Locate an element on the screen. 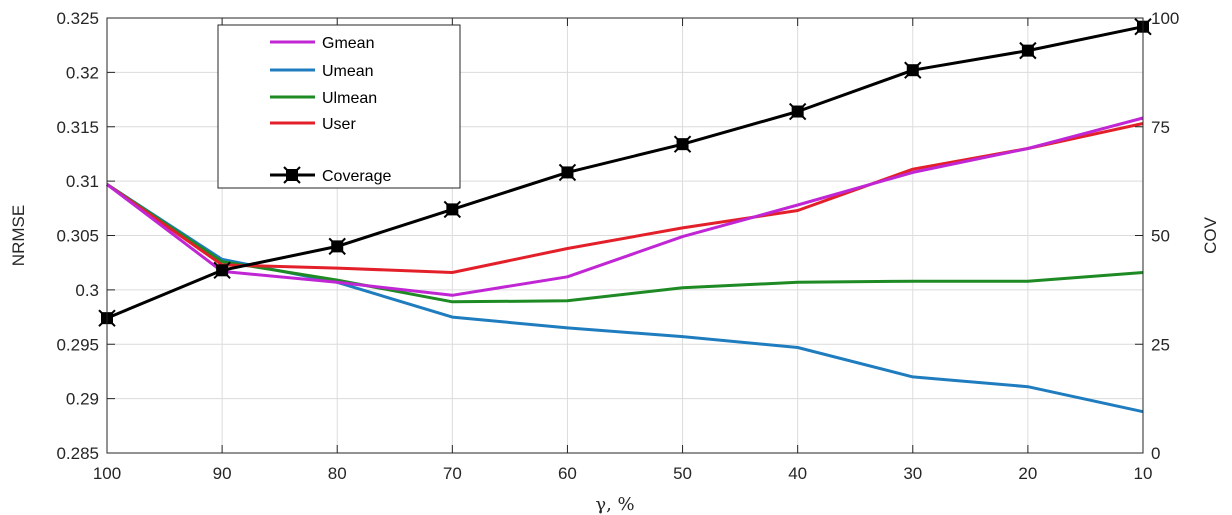  legend-label: Gmean is located at coordinates (348, 43).